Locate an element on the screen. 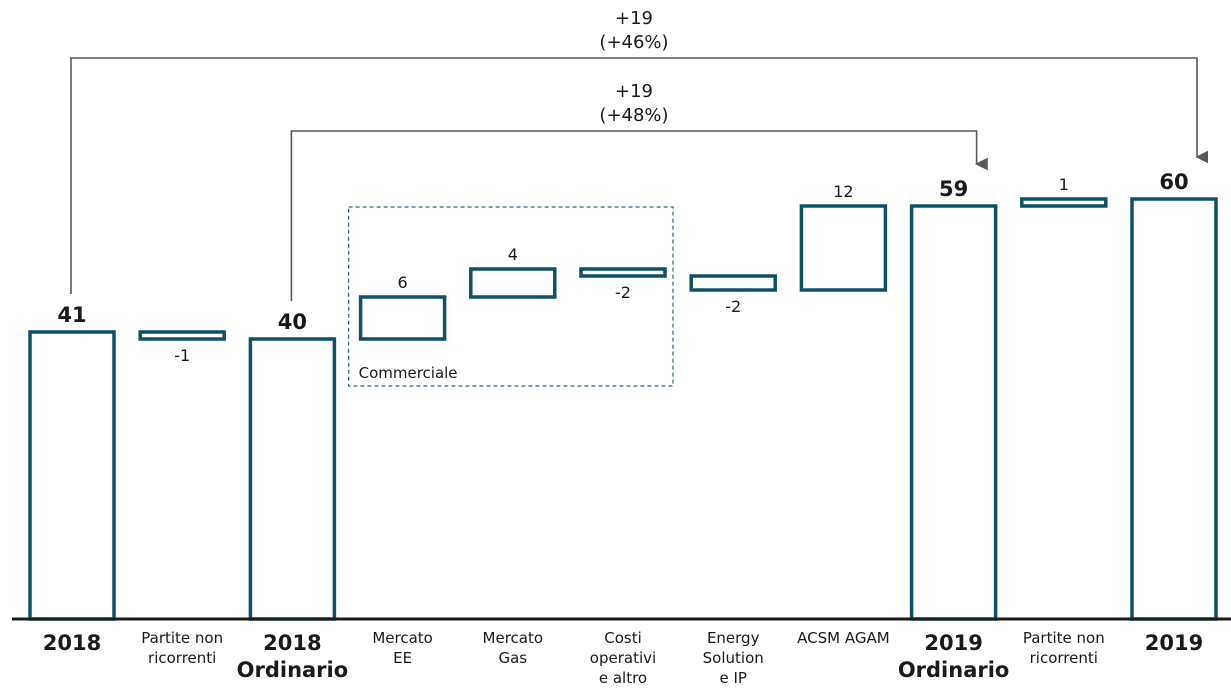 This screenshot has width=1231, height=690. category-label: Solution is located at coordinates (733, 658).